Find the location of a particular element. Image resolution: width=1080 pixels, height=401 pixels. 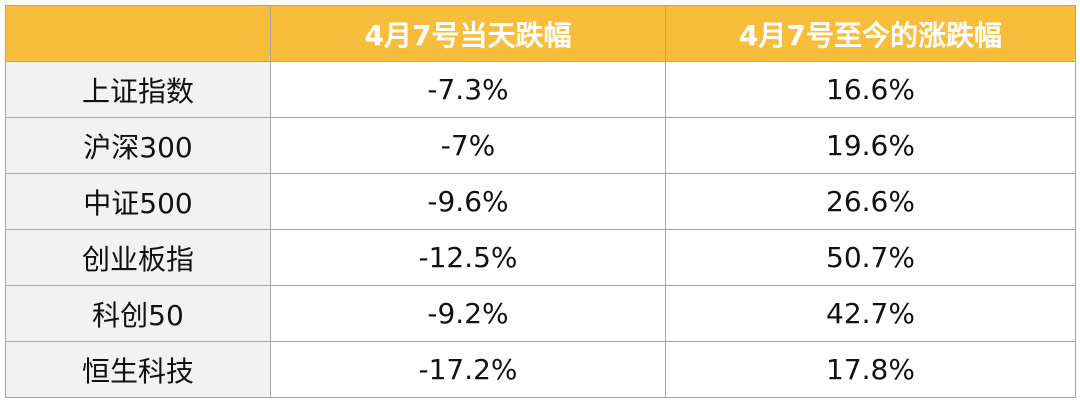

cell: -7.3% is located at coordinates (468, 89).